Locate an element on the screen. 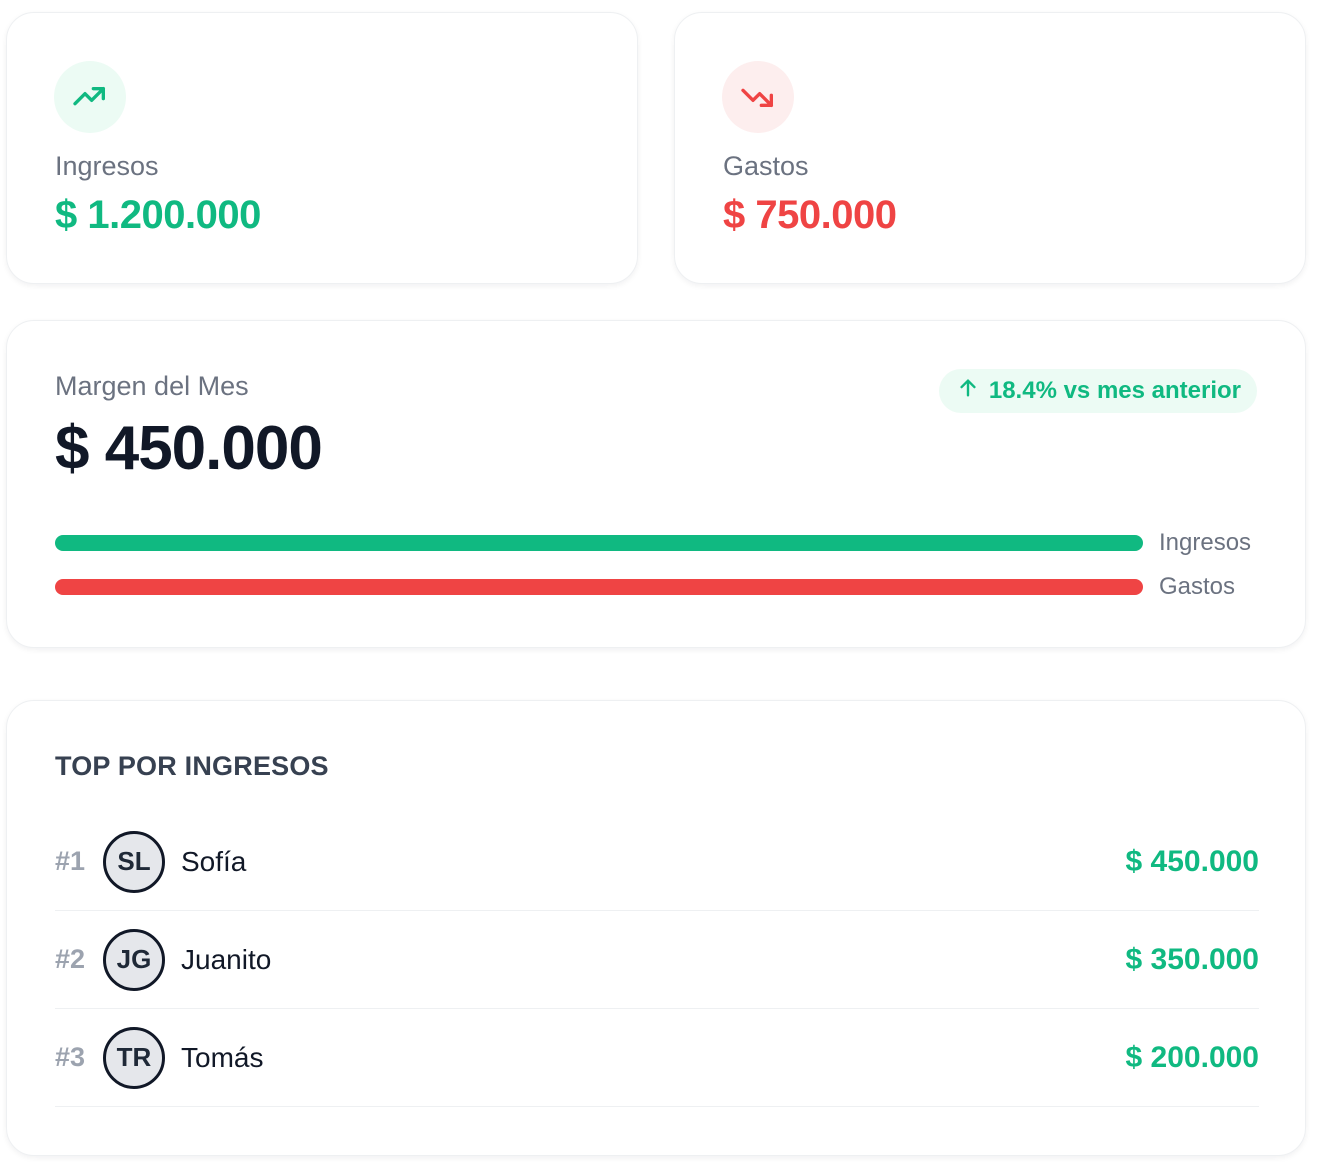 Image resolution: width=1318 pixels, height=1168 pixels. rank-number: #2 is located at coordinates (70, 959).